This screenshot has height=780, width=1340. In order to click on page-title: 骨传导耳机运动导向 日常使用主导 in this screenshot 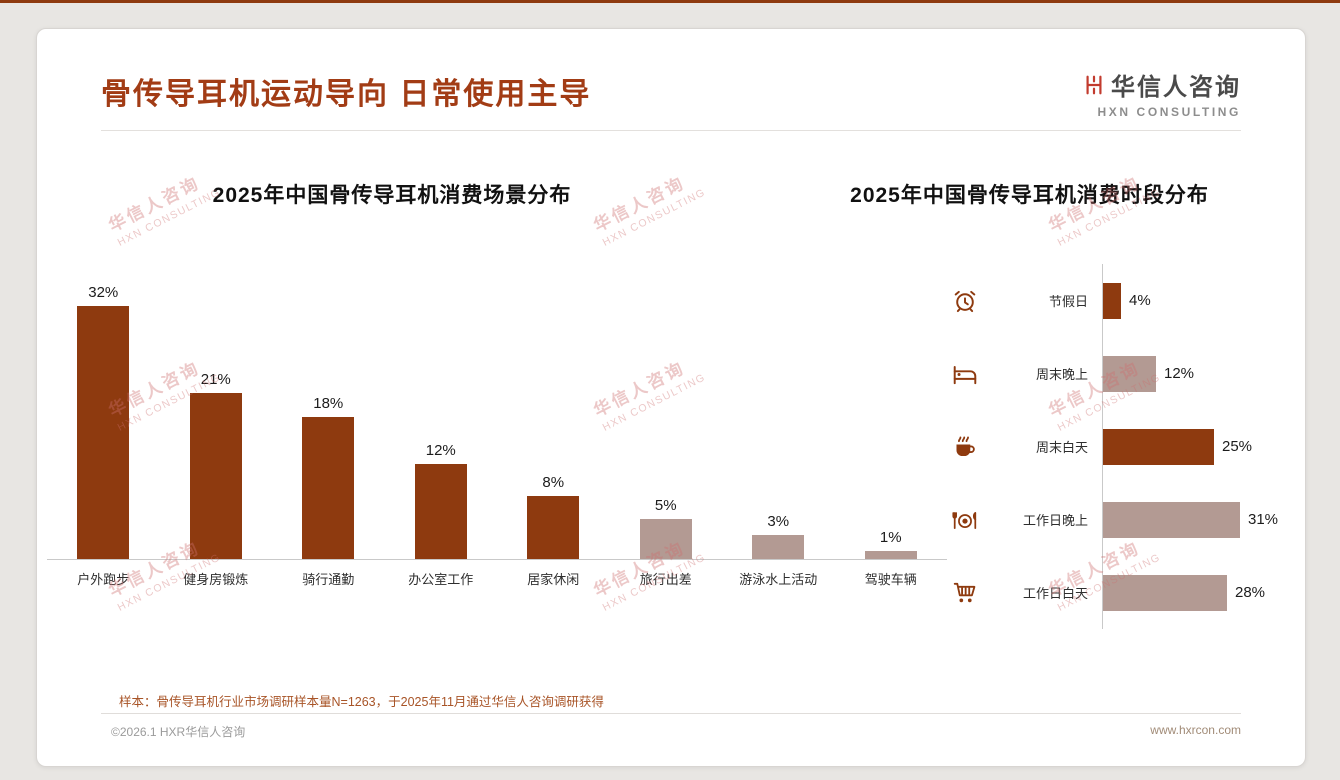, I will do `click(346, 94)`.